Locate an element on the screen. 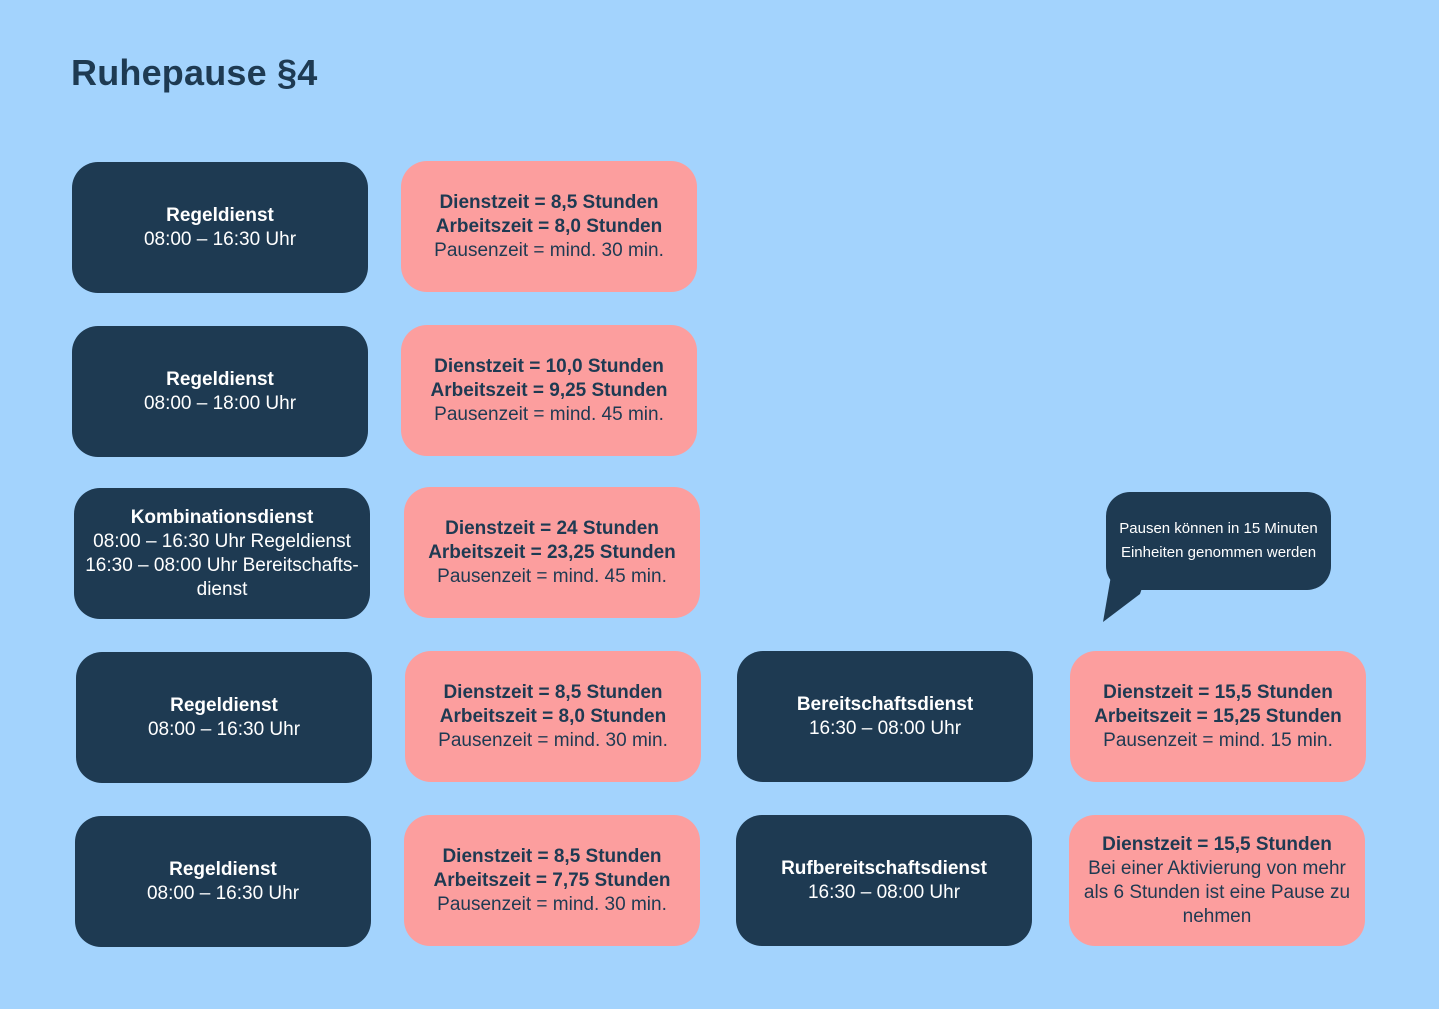 The width and height of the screenshot is (1439, 1009). shift-box-bereitschaftsdienst: Bereitschaftsdienst 16:30 – 08:00 Uhr is located at coordinates (885, 716).